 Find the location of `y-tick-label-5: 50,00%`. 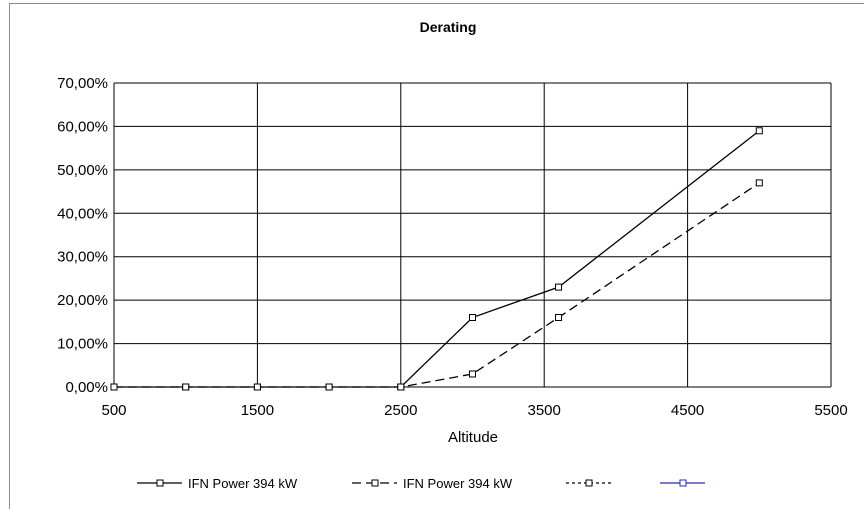

y-tick-label-5: 50,00% is located at coordinates (82, 170).